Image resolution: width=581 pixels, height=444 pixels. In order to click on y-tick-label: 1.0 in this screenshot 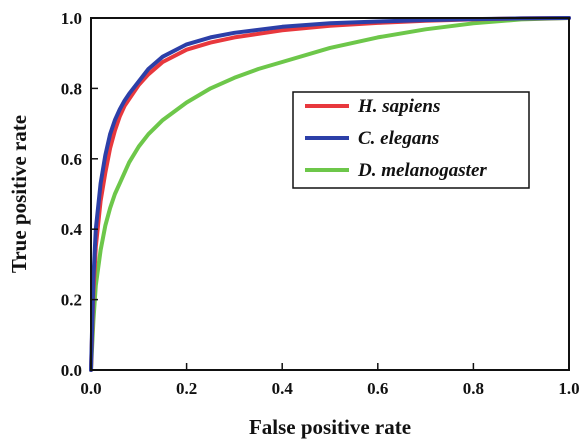, I will do `click(71, 18)`.